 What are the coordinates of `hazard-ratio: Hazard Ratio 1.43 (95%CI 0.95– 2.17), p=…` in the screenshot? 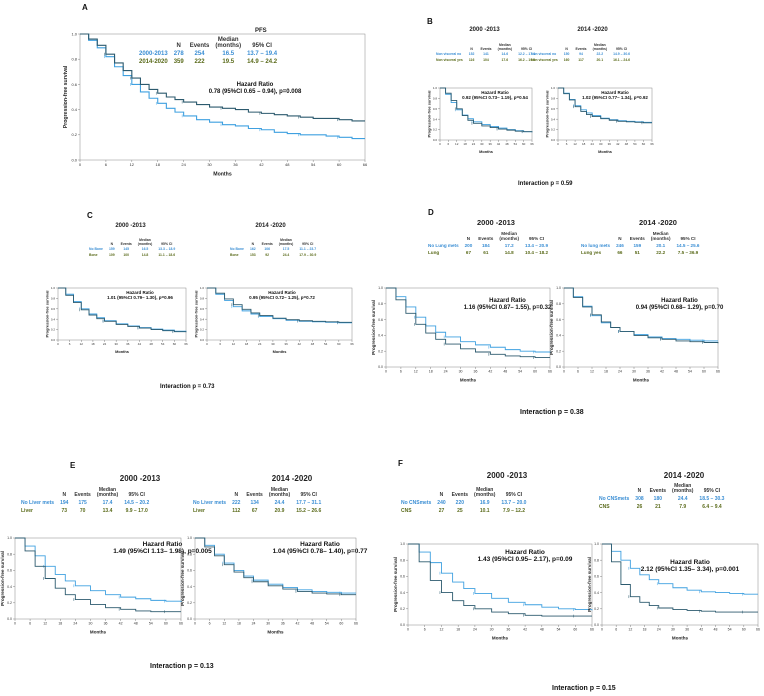 It's located at (525, 556).